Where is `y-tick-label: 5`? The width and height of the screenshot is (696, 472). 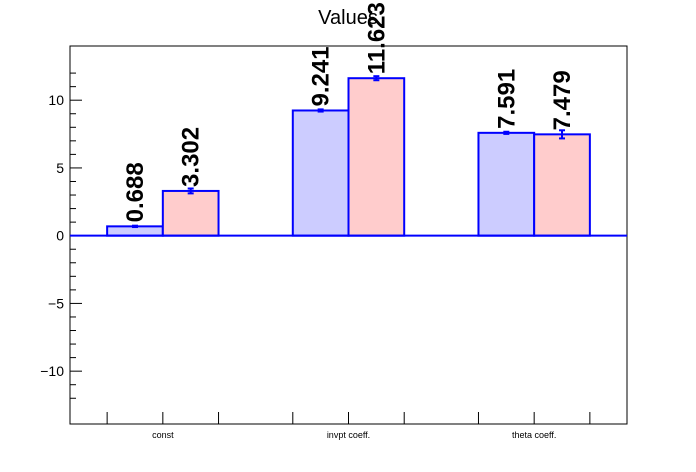
y-tick-label: 5 is located at coordinates (60, 168).